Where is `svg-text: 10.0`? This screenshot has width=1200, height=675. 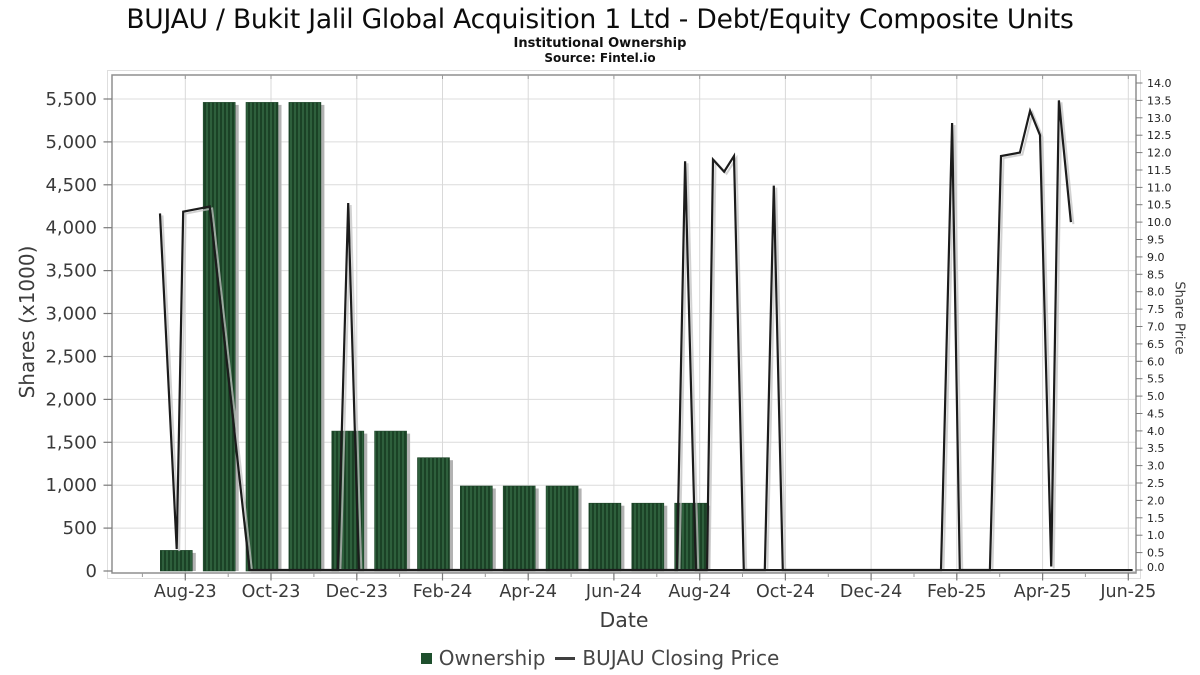 svg-text: 10.0 is located at coordinates (1159, 222).